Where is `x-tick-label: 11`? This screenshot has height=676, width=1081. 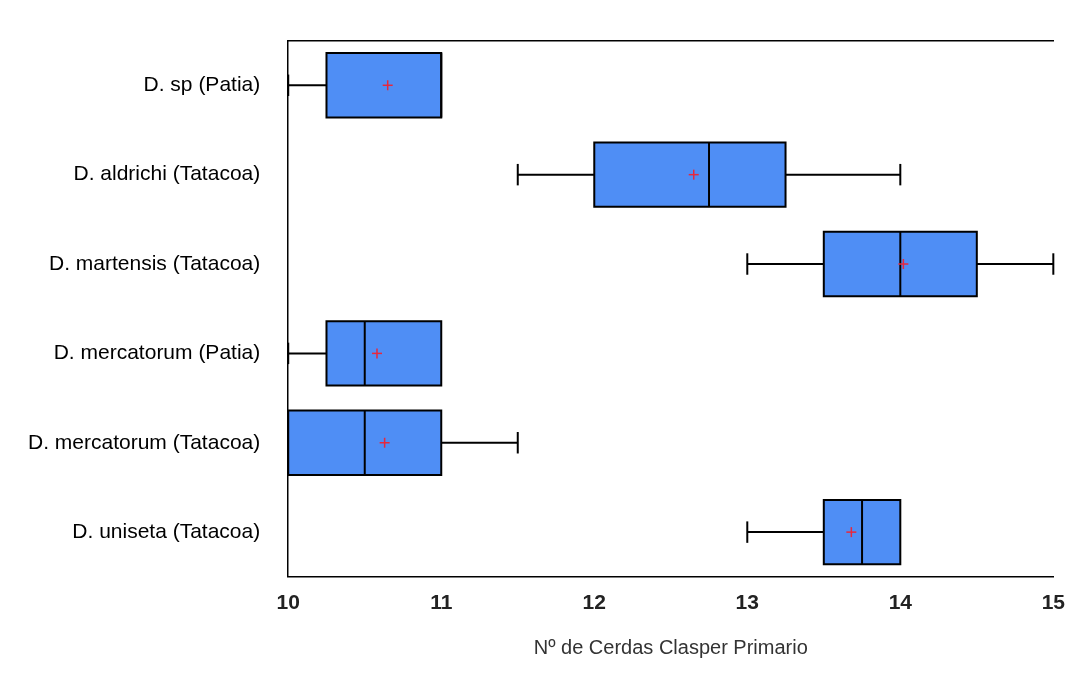 x-tick-label: 11 is located at coordinates (441, 602).